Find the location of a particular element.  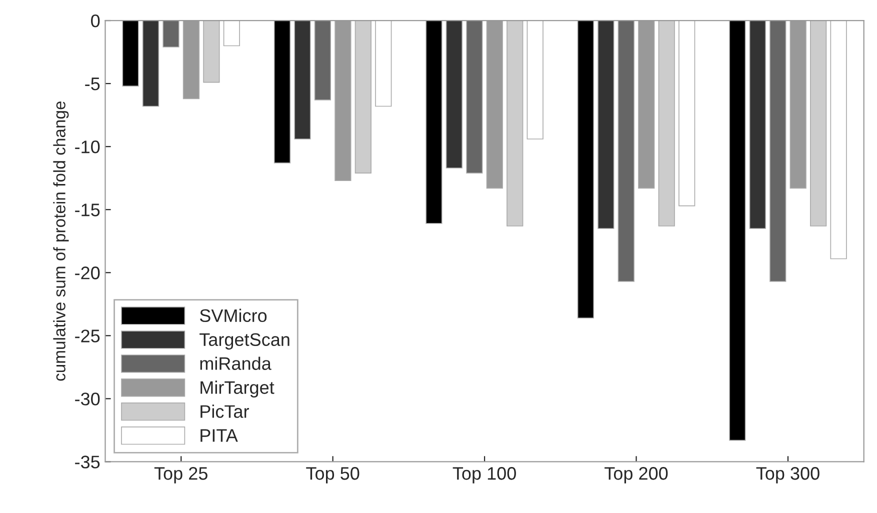

y-axis-title: cumulative sum of protein fold change is located at coordinates (61, 241).